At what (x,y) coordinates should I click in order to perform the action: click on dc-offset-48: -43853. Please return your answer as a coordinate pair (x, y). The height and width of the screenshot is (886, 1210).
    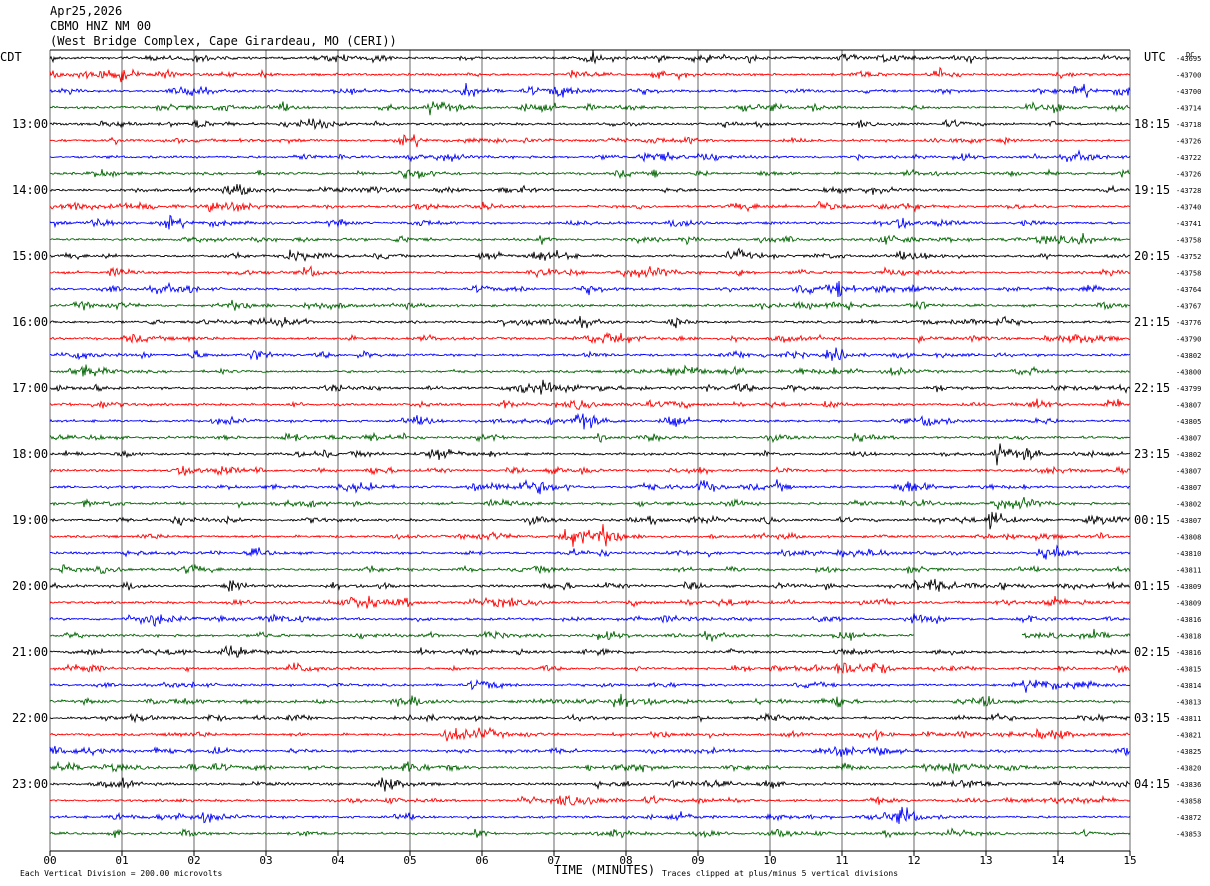
    Looking at the image, I should click on (1188, 835).